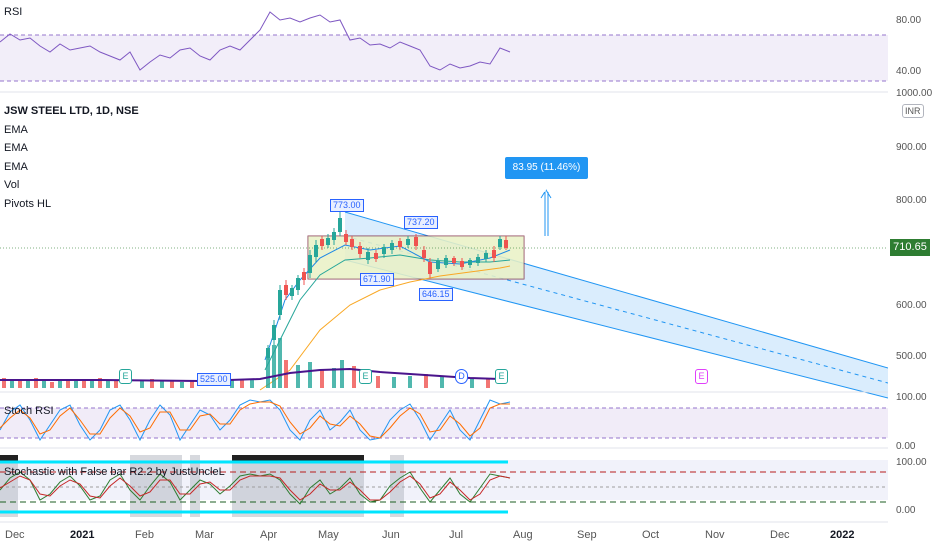  What do you see at coordinates (436, 294) in the screenshot?
I see `pivot-low-label: 646.15` at bounding box center [436, 294].